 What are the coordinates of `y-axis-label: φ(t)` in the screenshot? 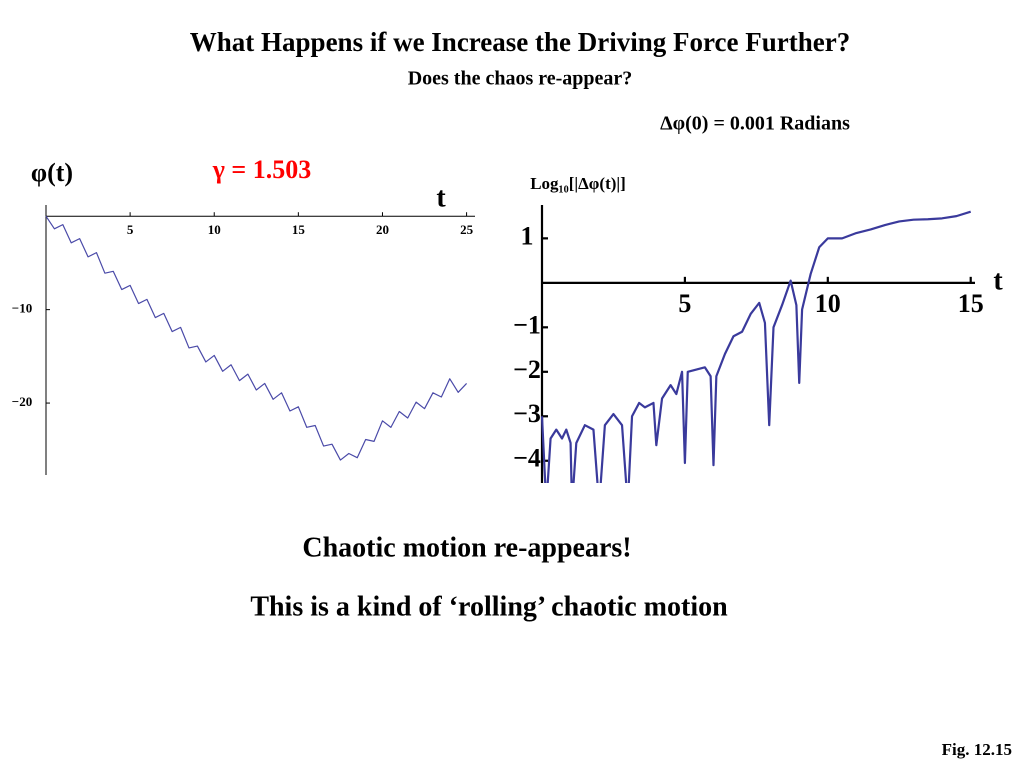 It's located at (52, 172).